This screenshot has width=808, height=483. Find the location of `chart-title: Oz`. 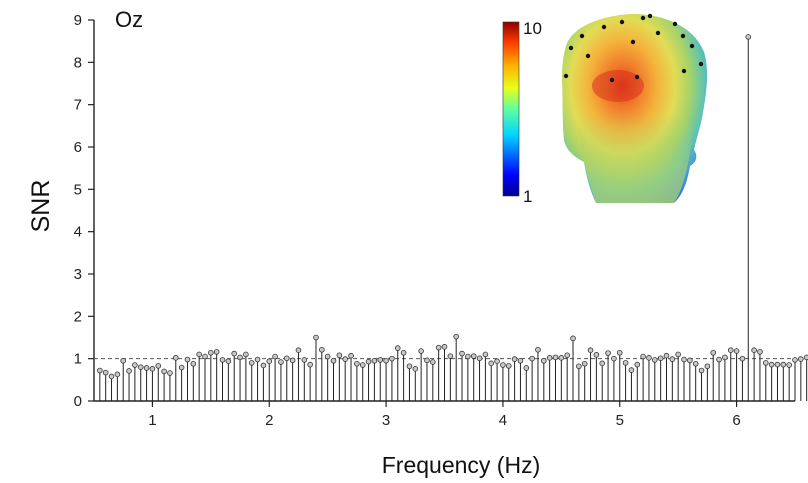

chart-title: Oz is located at coordinates (129, 19).